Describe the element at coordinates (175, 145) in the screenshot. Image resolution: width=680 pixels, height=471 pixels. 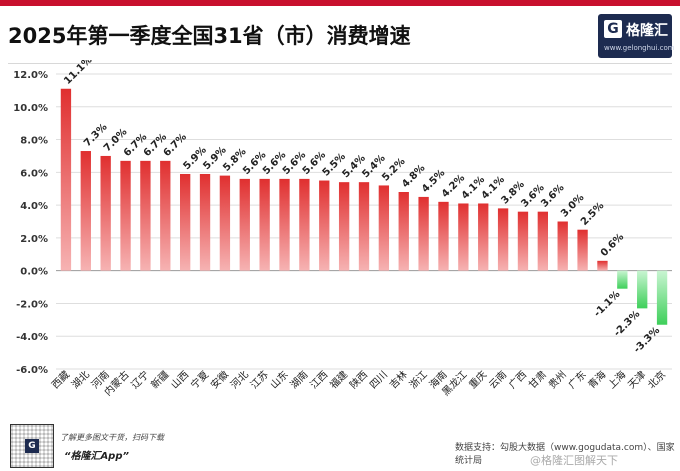
I see `data-label: 6.7%` at that location.